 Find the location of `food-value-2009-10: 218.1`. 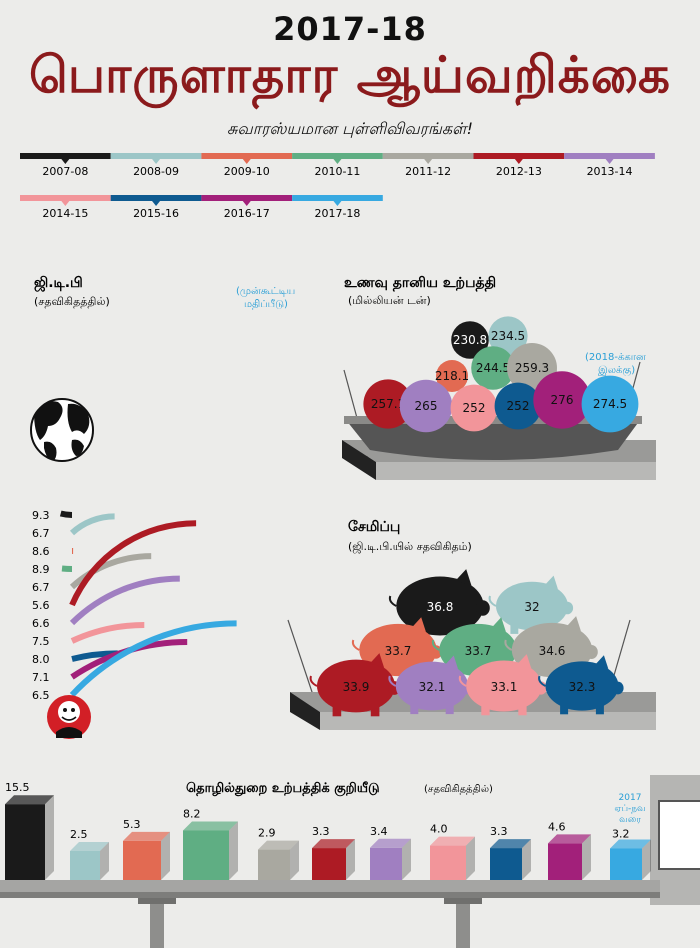

food-value-2009-10: 218.1 is located at coordinates (452, 376).